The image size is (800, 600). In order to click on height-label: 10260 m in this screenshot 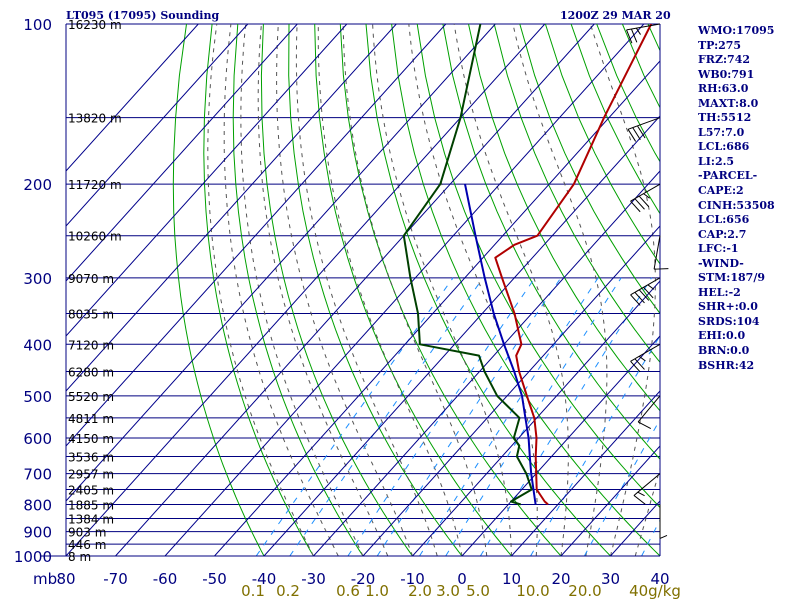, I will do `click(95, 237)`.